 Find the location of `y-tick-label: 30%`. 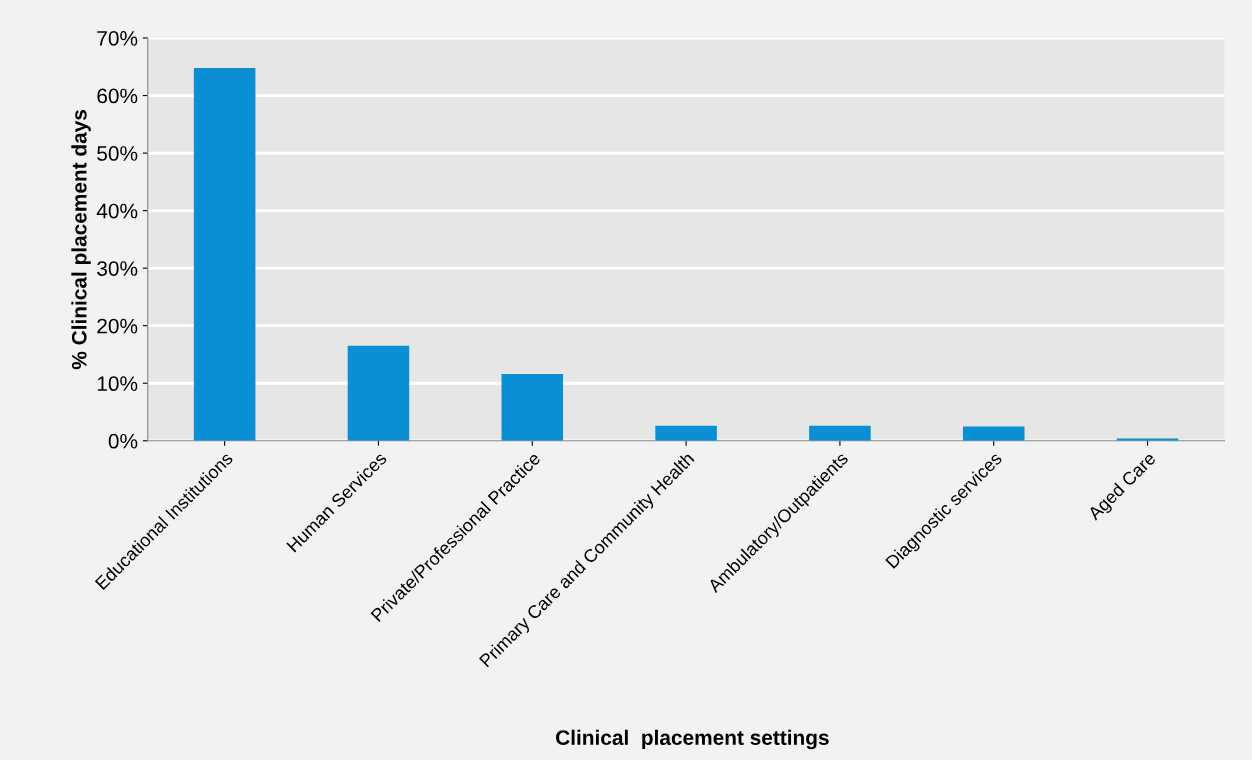

y-tick-label: 30% is located at coordinates (117, 268).